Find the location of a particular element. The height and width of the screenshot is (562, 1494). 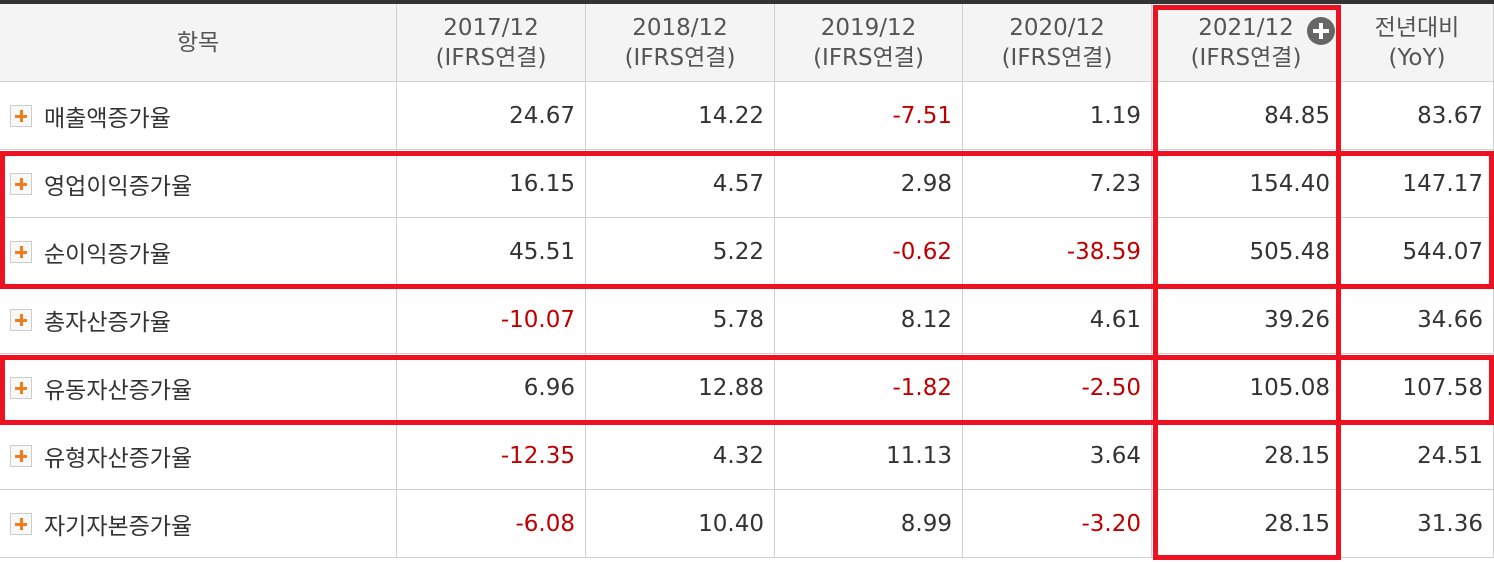

value-cell: -12.35 is located at coordinates (491, 456).